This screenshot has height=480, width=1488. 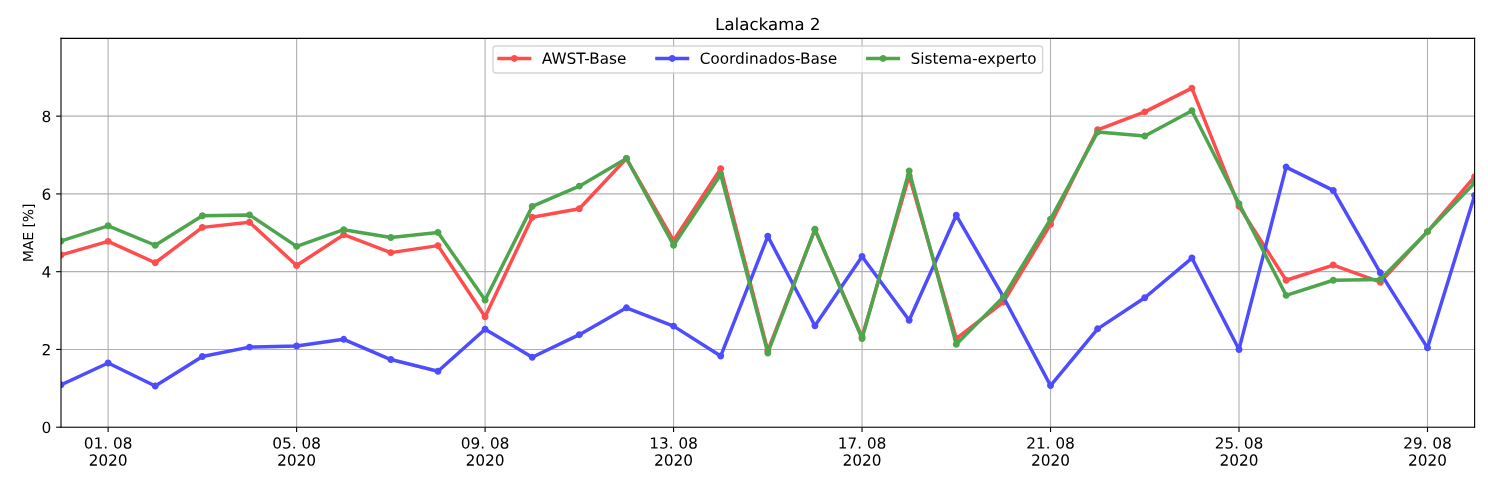 What do you see at coordinates (1427, 451) in the screenshot?
I see `x-tick-label: 29. 08 2020` at bounding box center [1427, 451].